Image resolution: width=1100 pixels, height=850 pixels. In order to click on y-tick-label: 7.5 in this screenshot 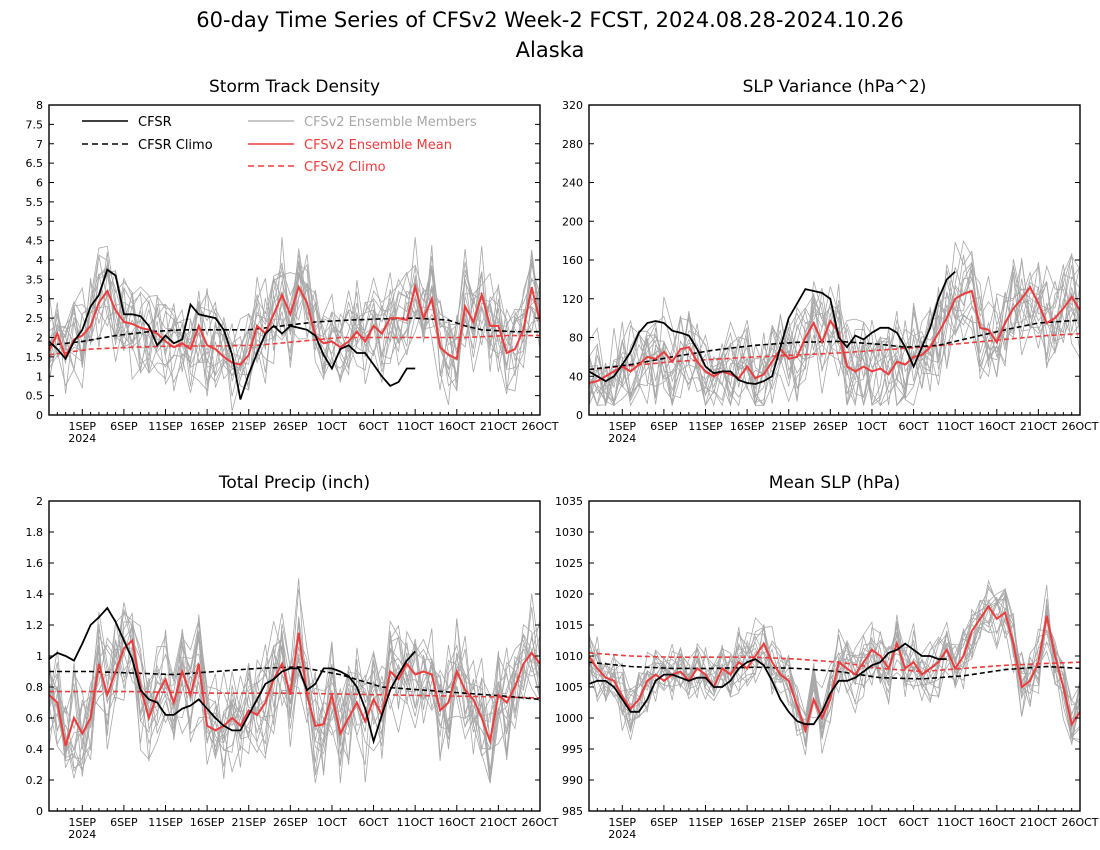, I will do `click(35, 124)`.